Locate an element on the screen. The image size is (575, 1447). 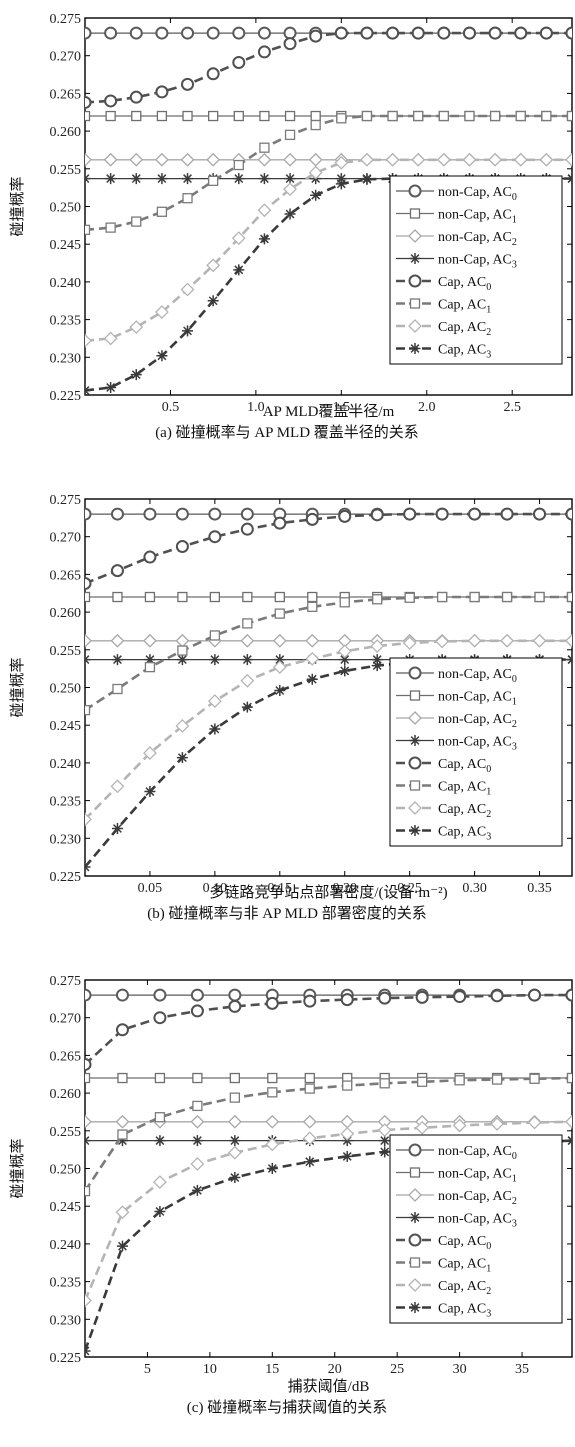
series-cap-ac2 is located at coordinates (328, 250).